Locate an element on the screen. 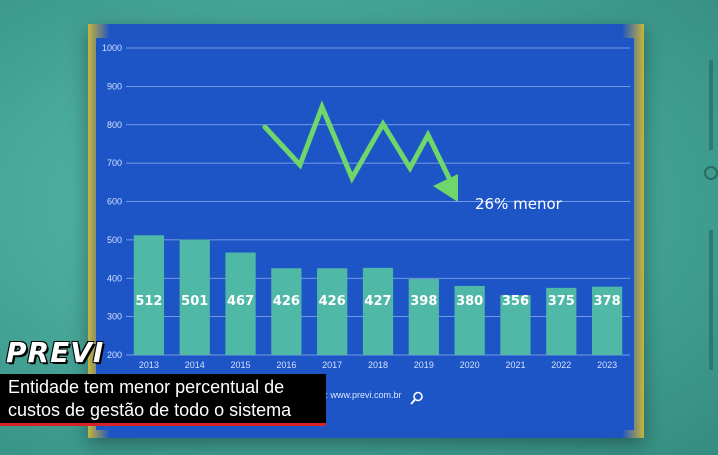  bar-2015 is located at coordinates (240, 303).